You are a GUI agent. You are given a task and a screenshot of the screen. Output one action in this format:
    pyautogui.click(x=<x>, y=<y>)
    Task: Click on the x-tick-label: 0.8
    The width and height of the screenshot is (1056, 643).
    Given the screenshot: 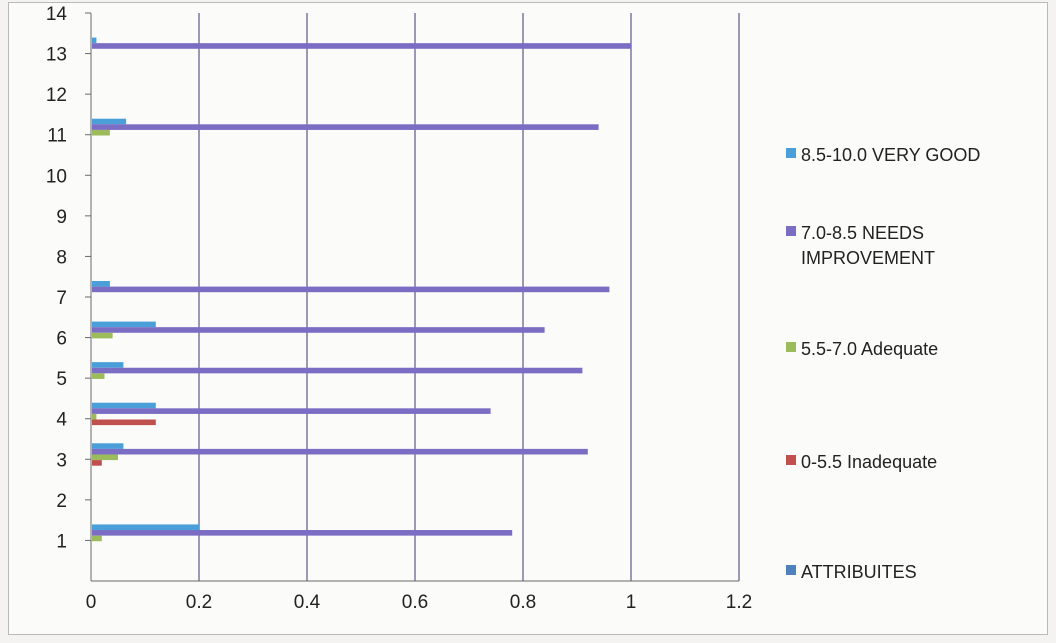 What is the action you would take?
    pyautogui.click(x=523, y=602)
    